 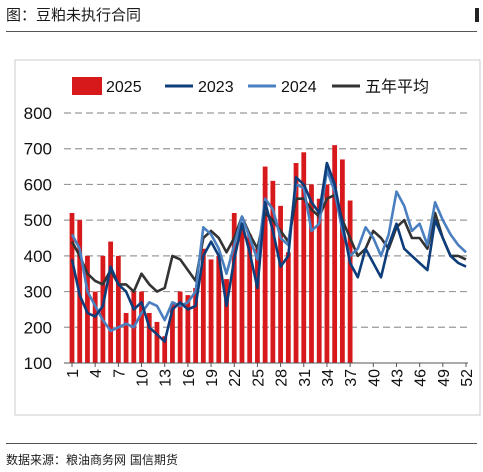 What do you see at coordinates (143, 378) in the screenshot?
I see `x-tick-label-10: 10` at bounding box center [143, 378].